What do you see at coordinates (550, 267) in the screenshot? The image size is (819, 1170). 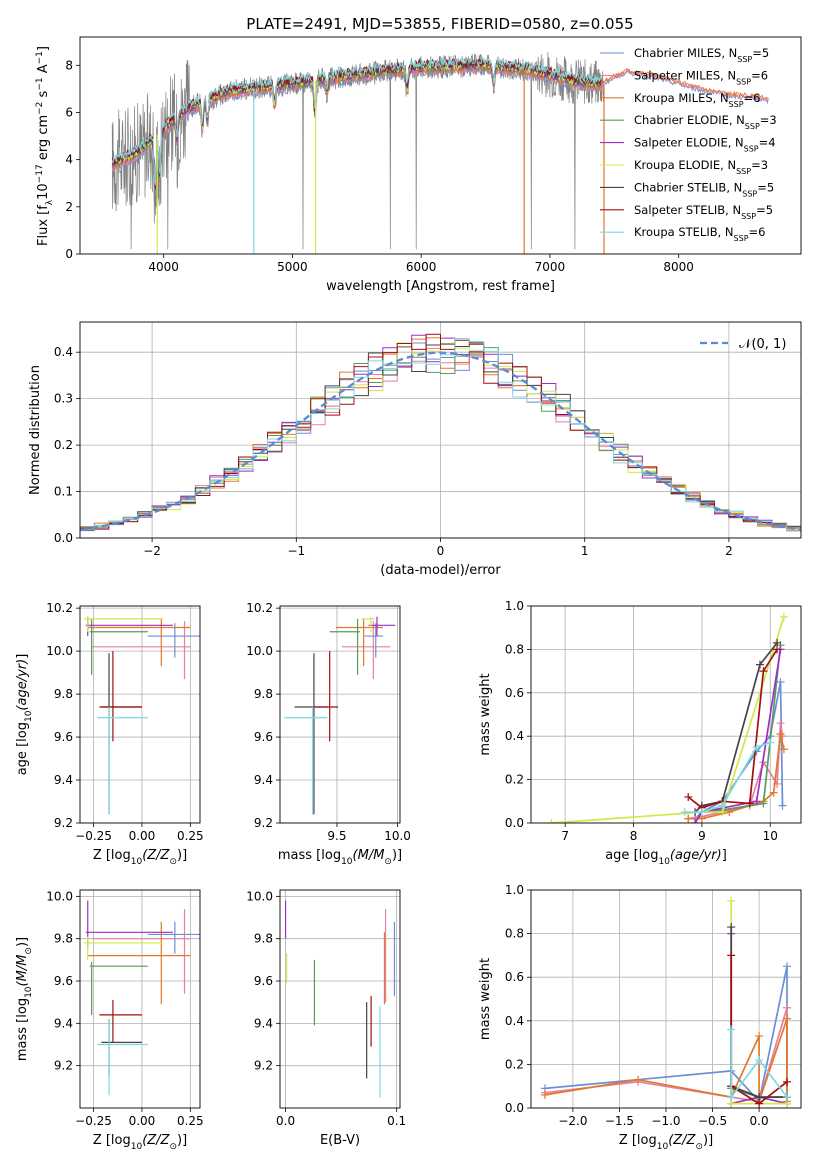 I see `x-tick-label: 7000` at bounding box center [550, 267].